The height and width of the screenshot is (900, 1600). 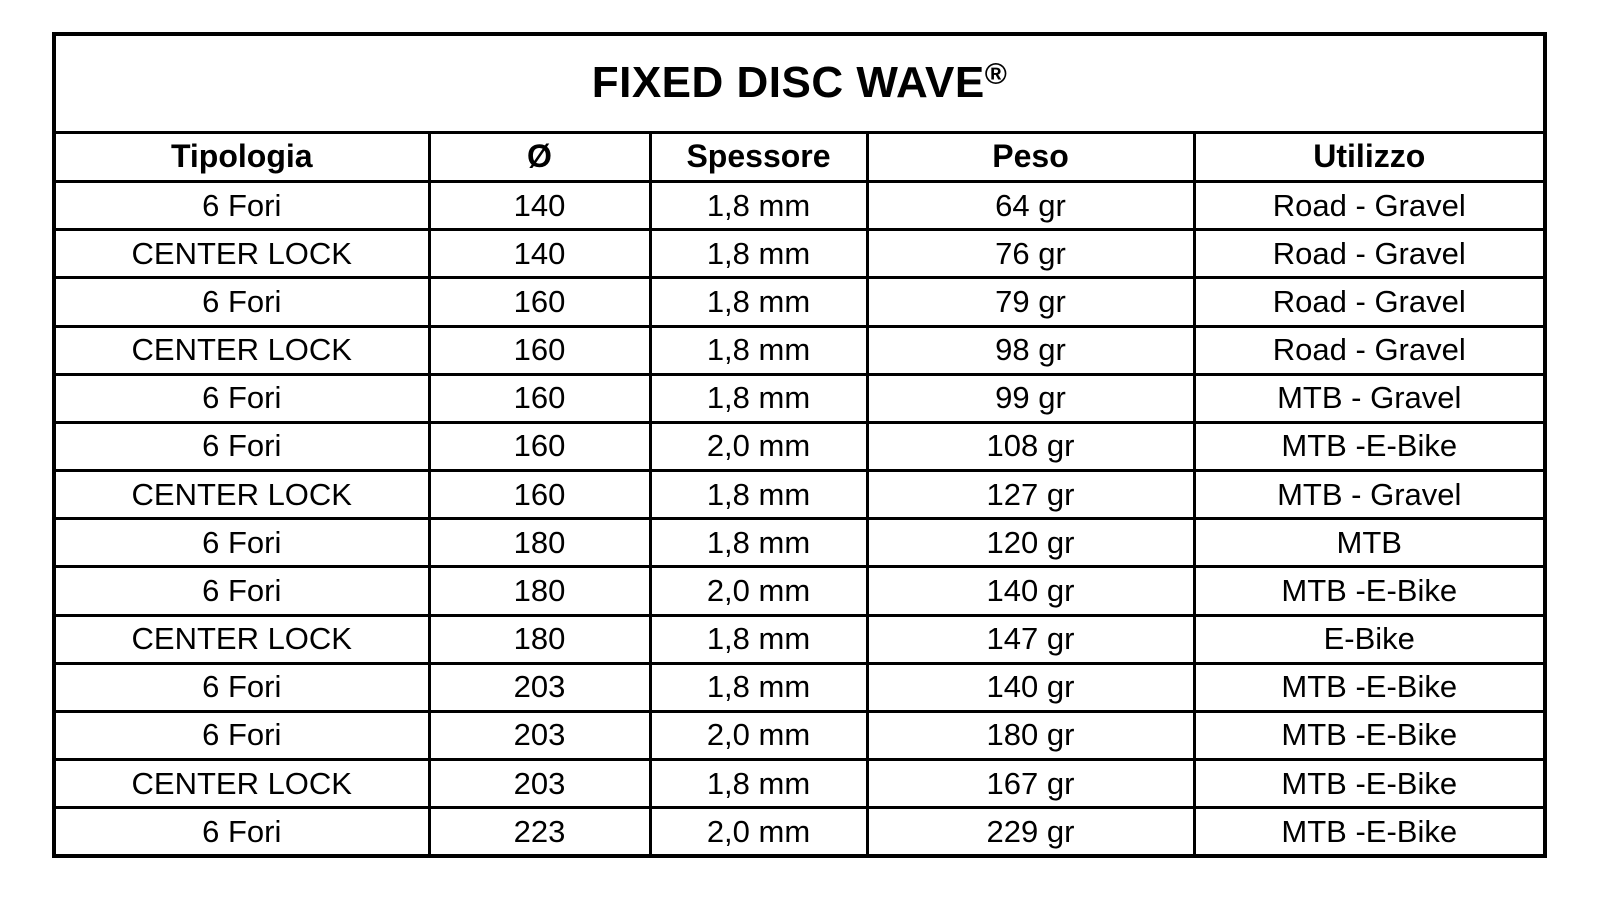 What do you see at coordinates (539, 157) in the screenshot?
I see `column-header-diametro: Ø` at bounding box center [539, 157].